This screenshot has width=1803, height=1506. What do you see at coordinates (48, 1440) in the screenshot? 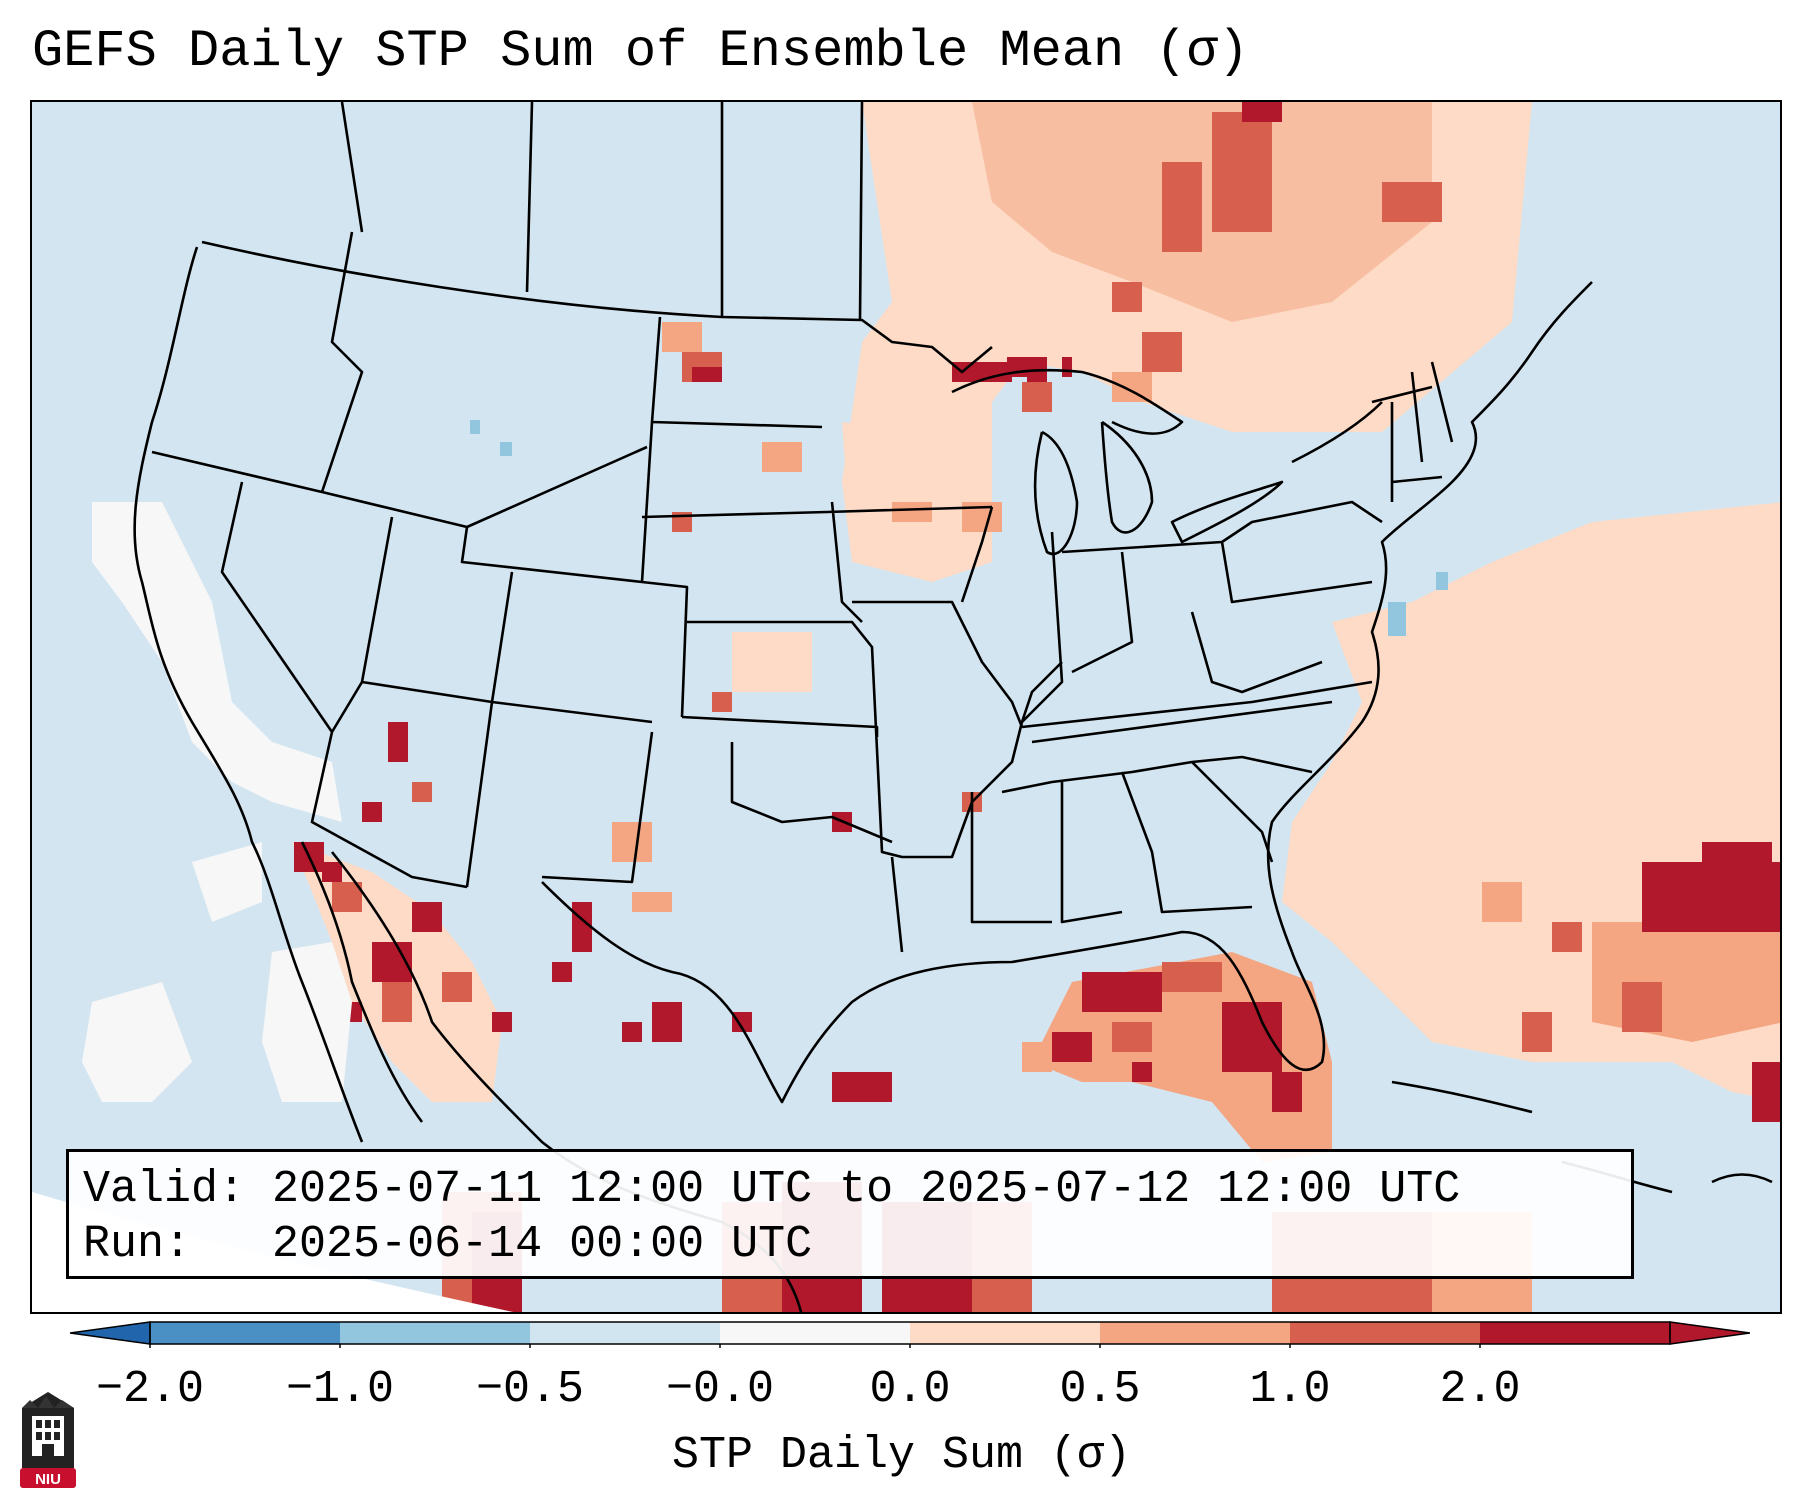
I see `niu-logo: NIU` at bounding box center [48, 1440].